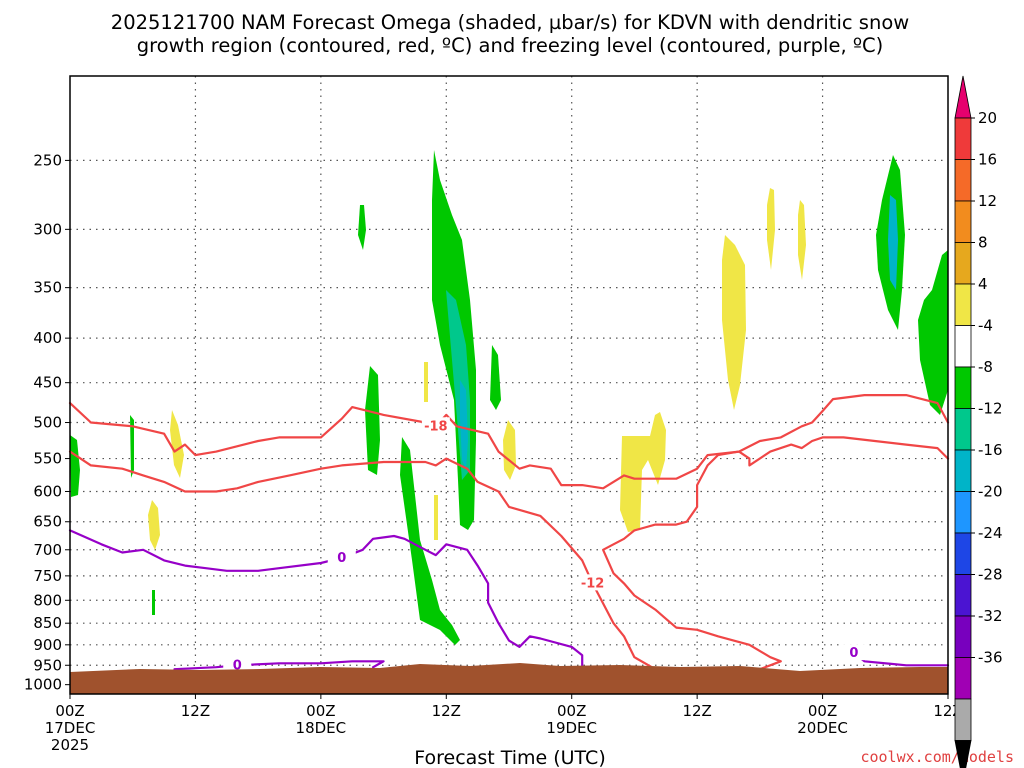 This screenshot has width=1024, height=768. What do you see at coordinates (983, 243) in the screenshot?
I see `colorbar-label: 8` at bounding box center [983, 243].